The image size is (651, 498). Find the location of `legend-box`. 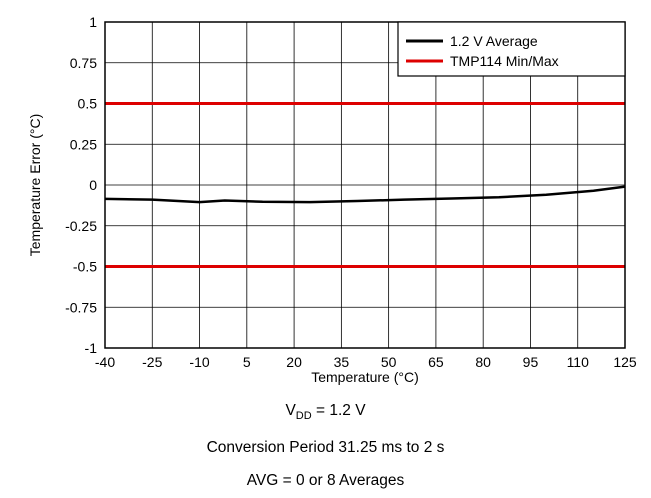

legend-box is located at coordinates (511, 49).